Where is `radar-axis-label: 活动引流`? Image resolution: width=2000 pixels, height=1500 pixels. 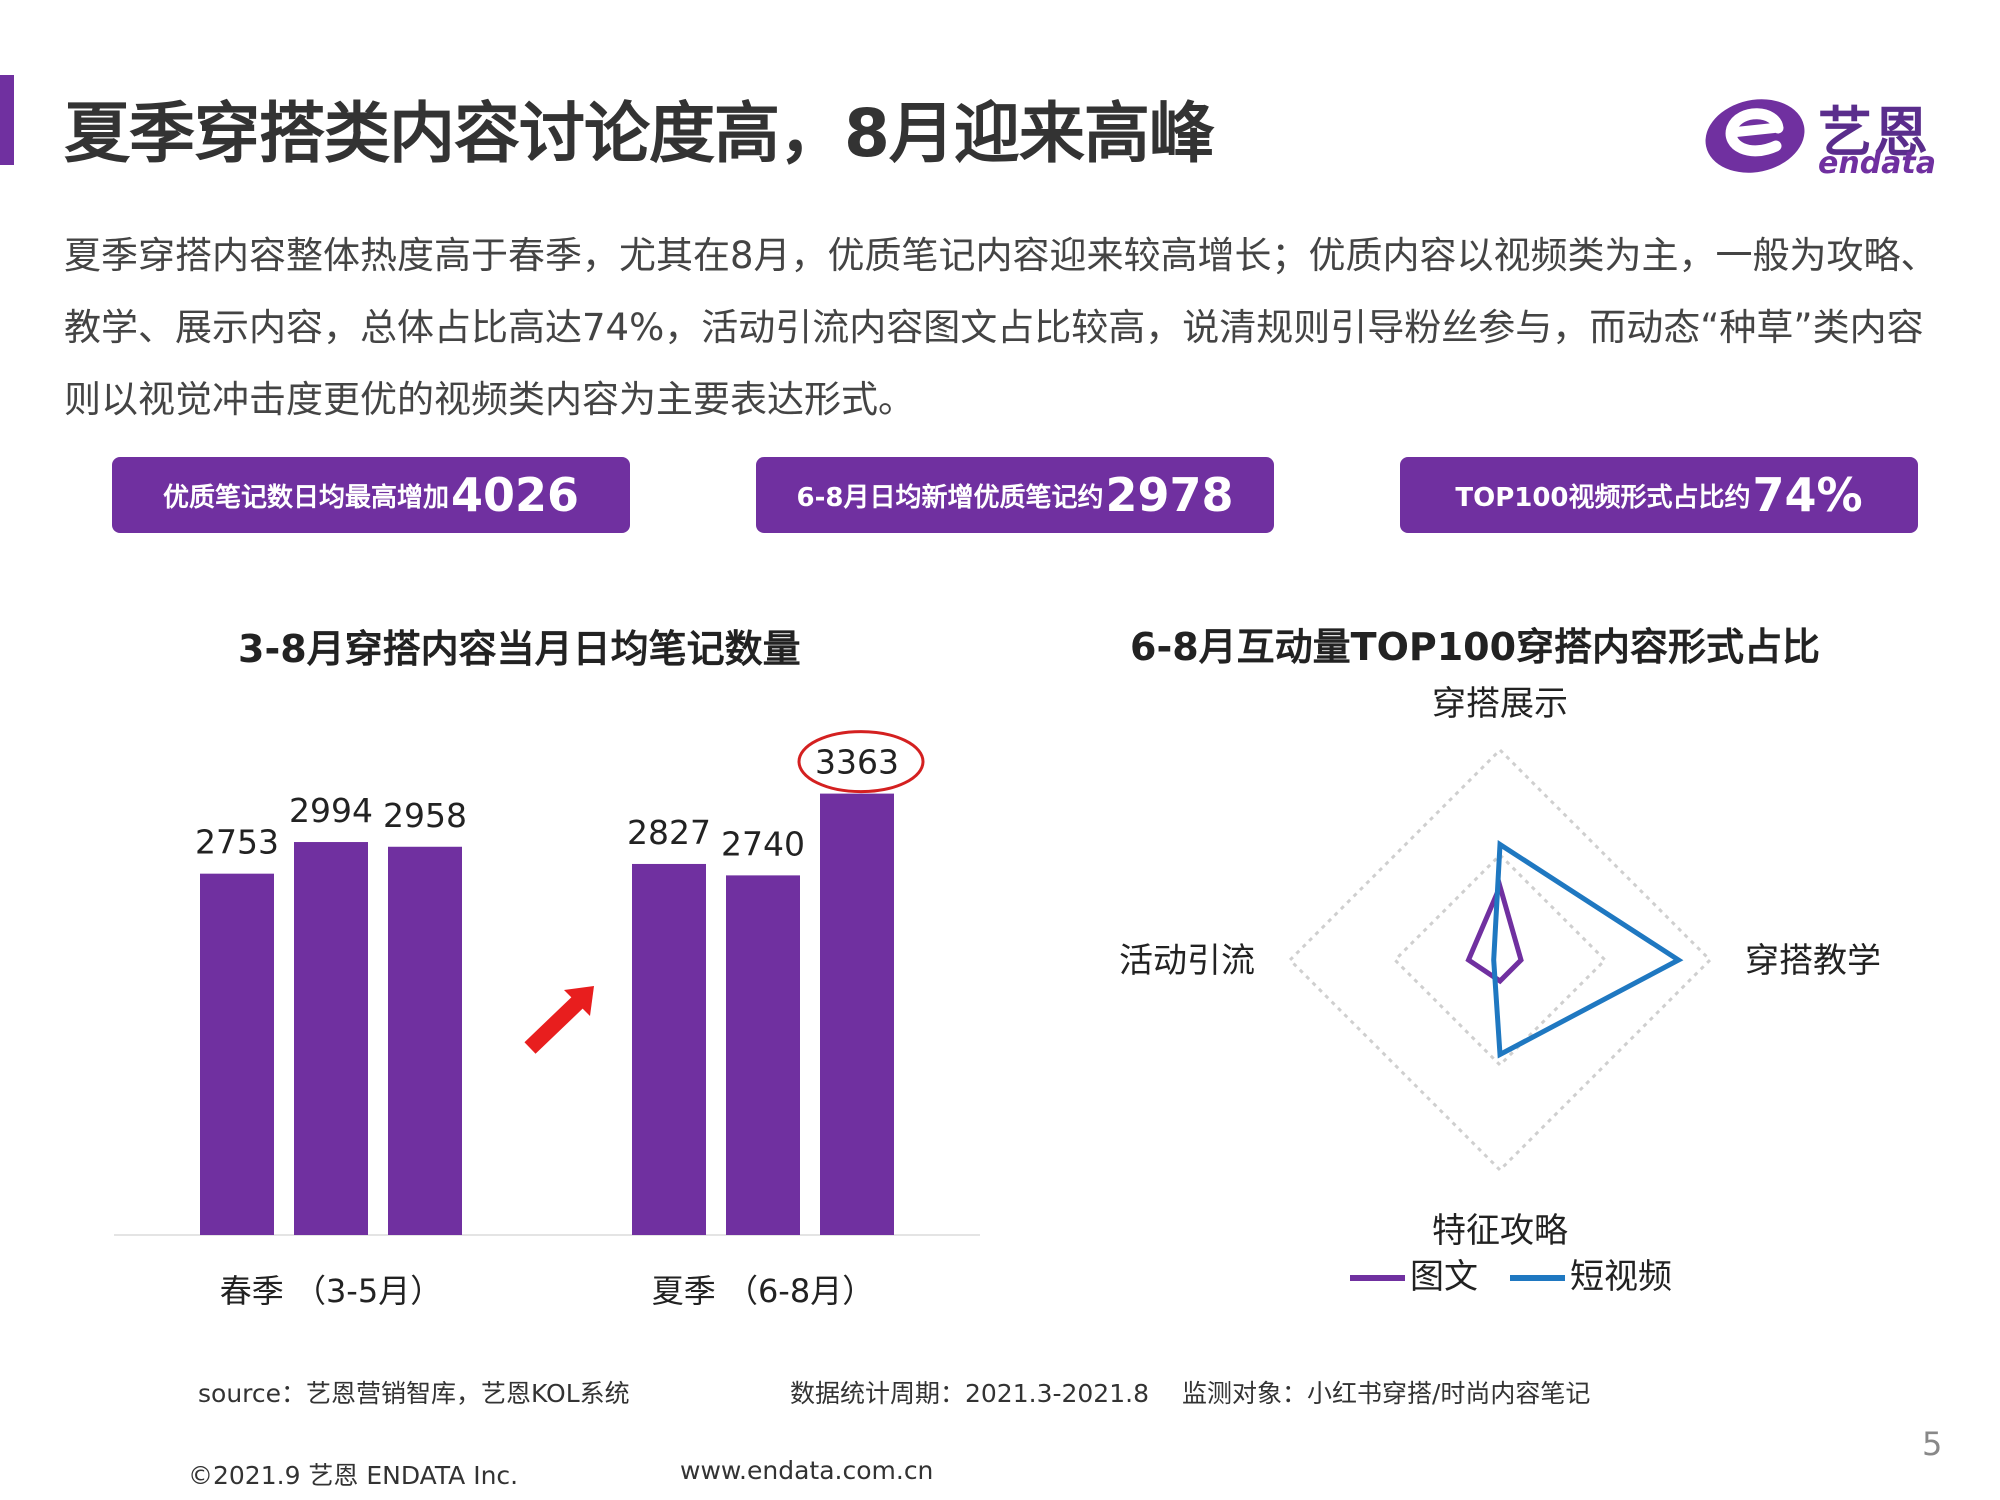
radar-axis-label: 活动引流 is located at coordinates (1187, 961).